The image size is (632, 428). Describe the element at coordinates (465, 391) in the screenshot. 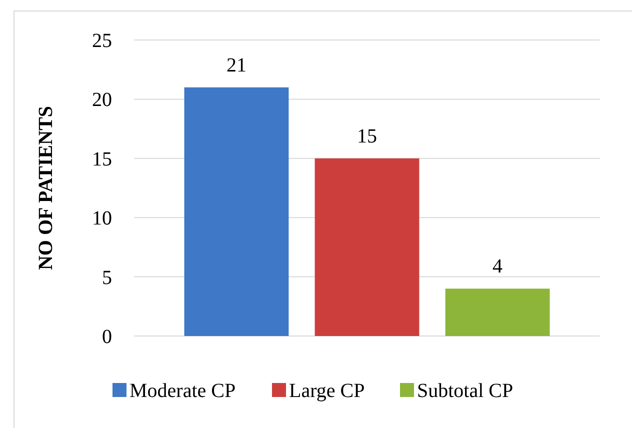

I see `legend-label: Subtotal CP` at that location.